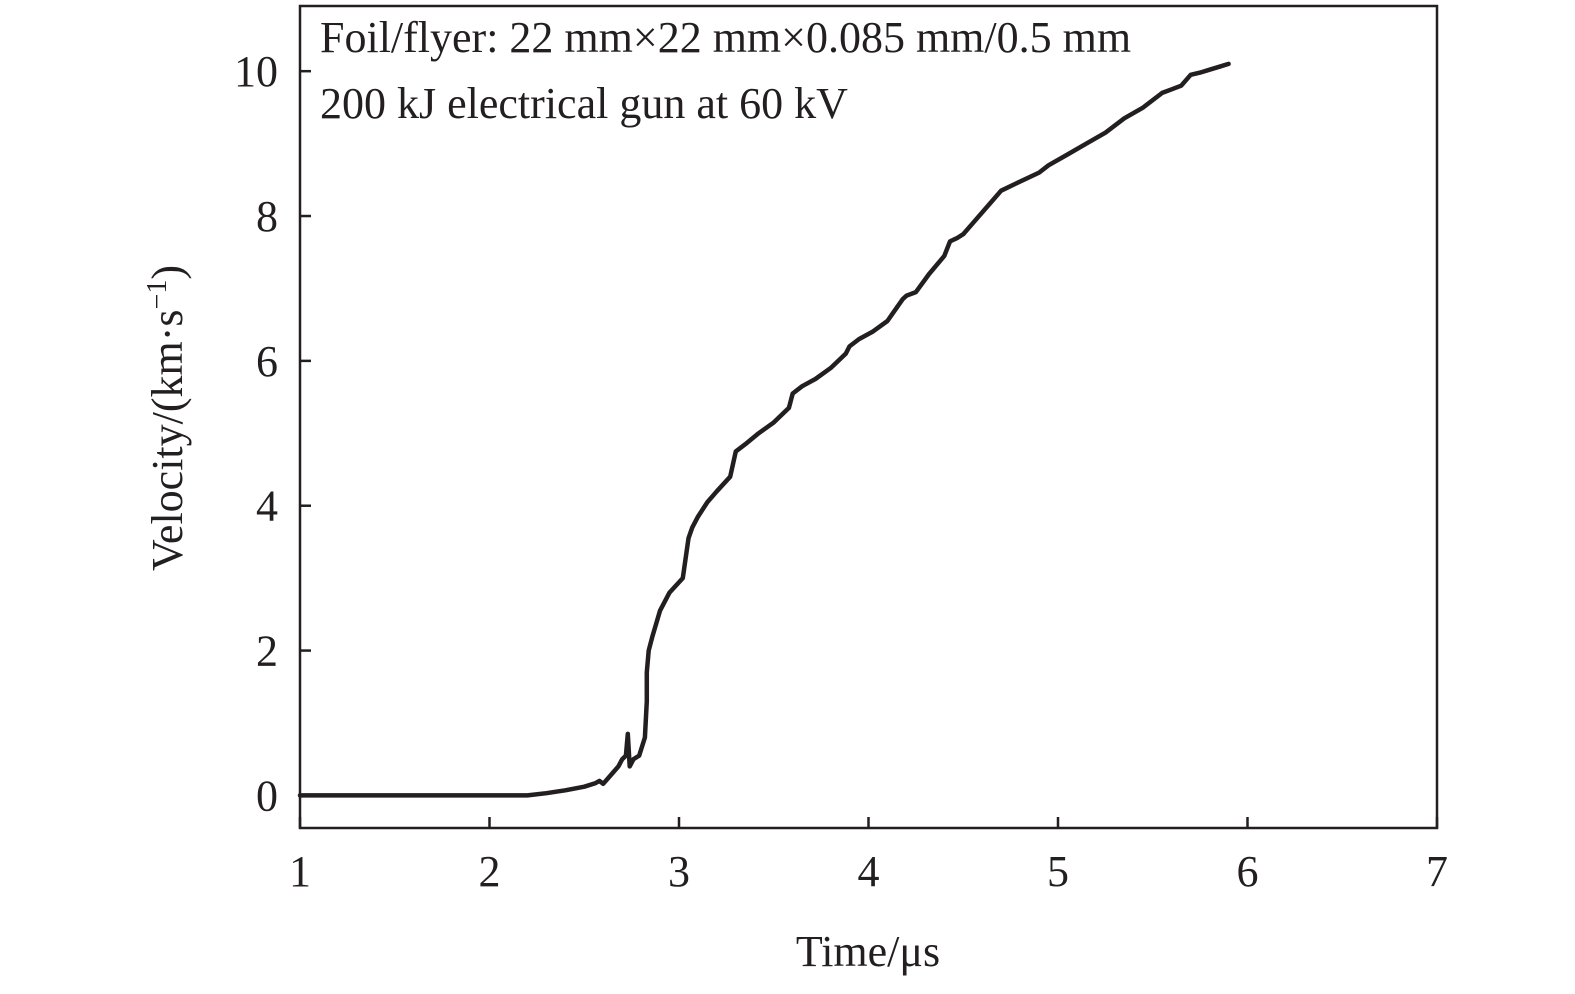 The image size is (1575, 994). Describe the element at coordinates (167, 440) in the screenshot. I see `y-axis-label-main: Velocity/(km·s` at that location.